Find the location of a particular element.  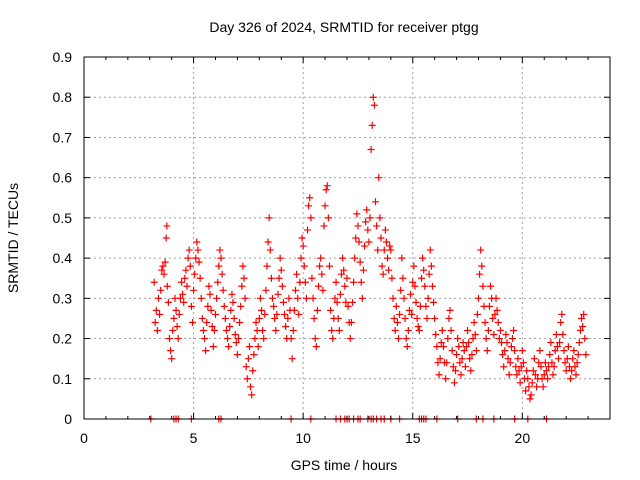

x-tick-label: 0 is located at coordinates (84, 438).